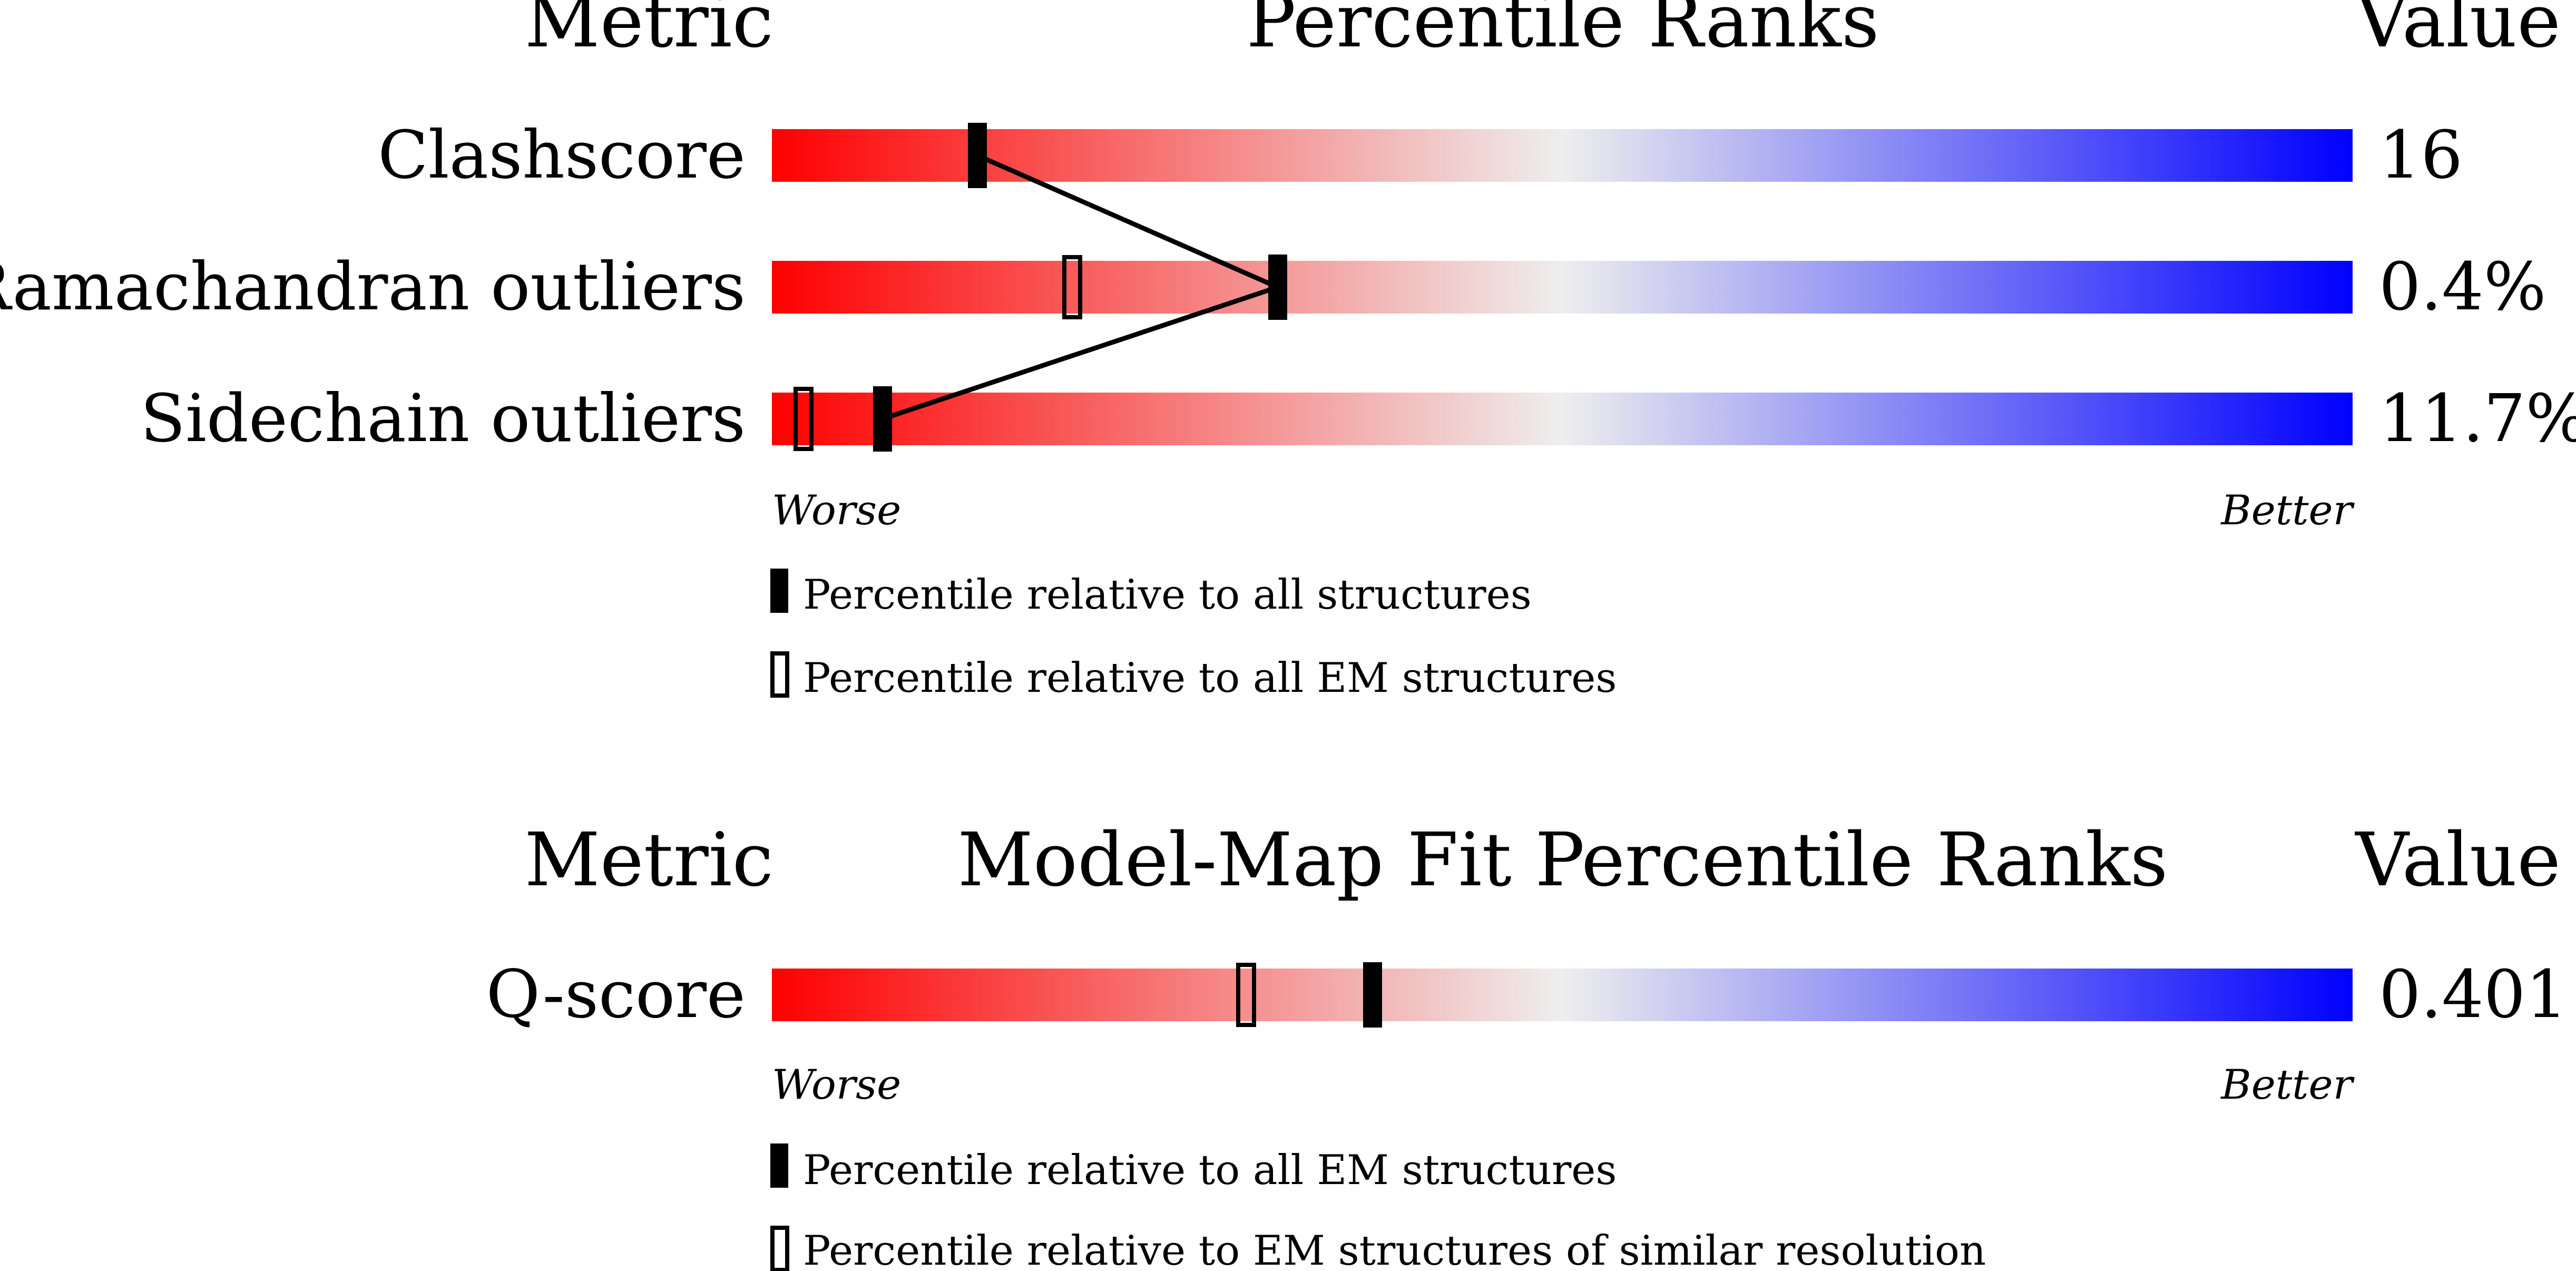  I want to click on percentile-ranks-title: Percentile Ranks, so click(1562, 32).